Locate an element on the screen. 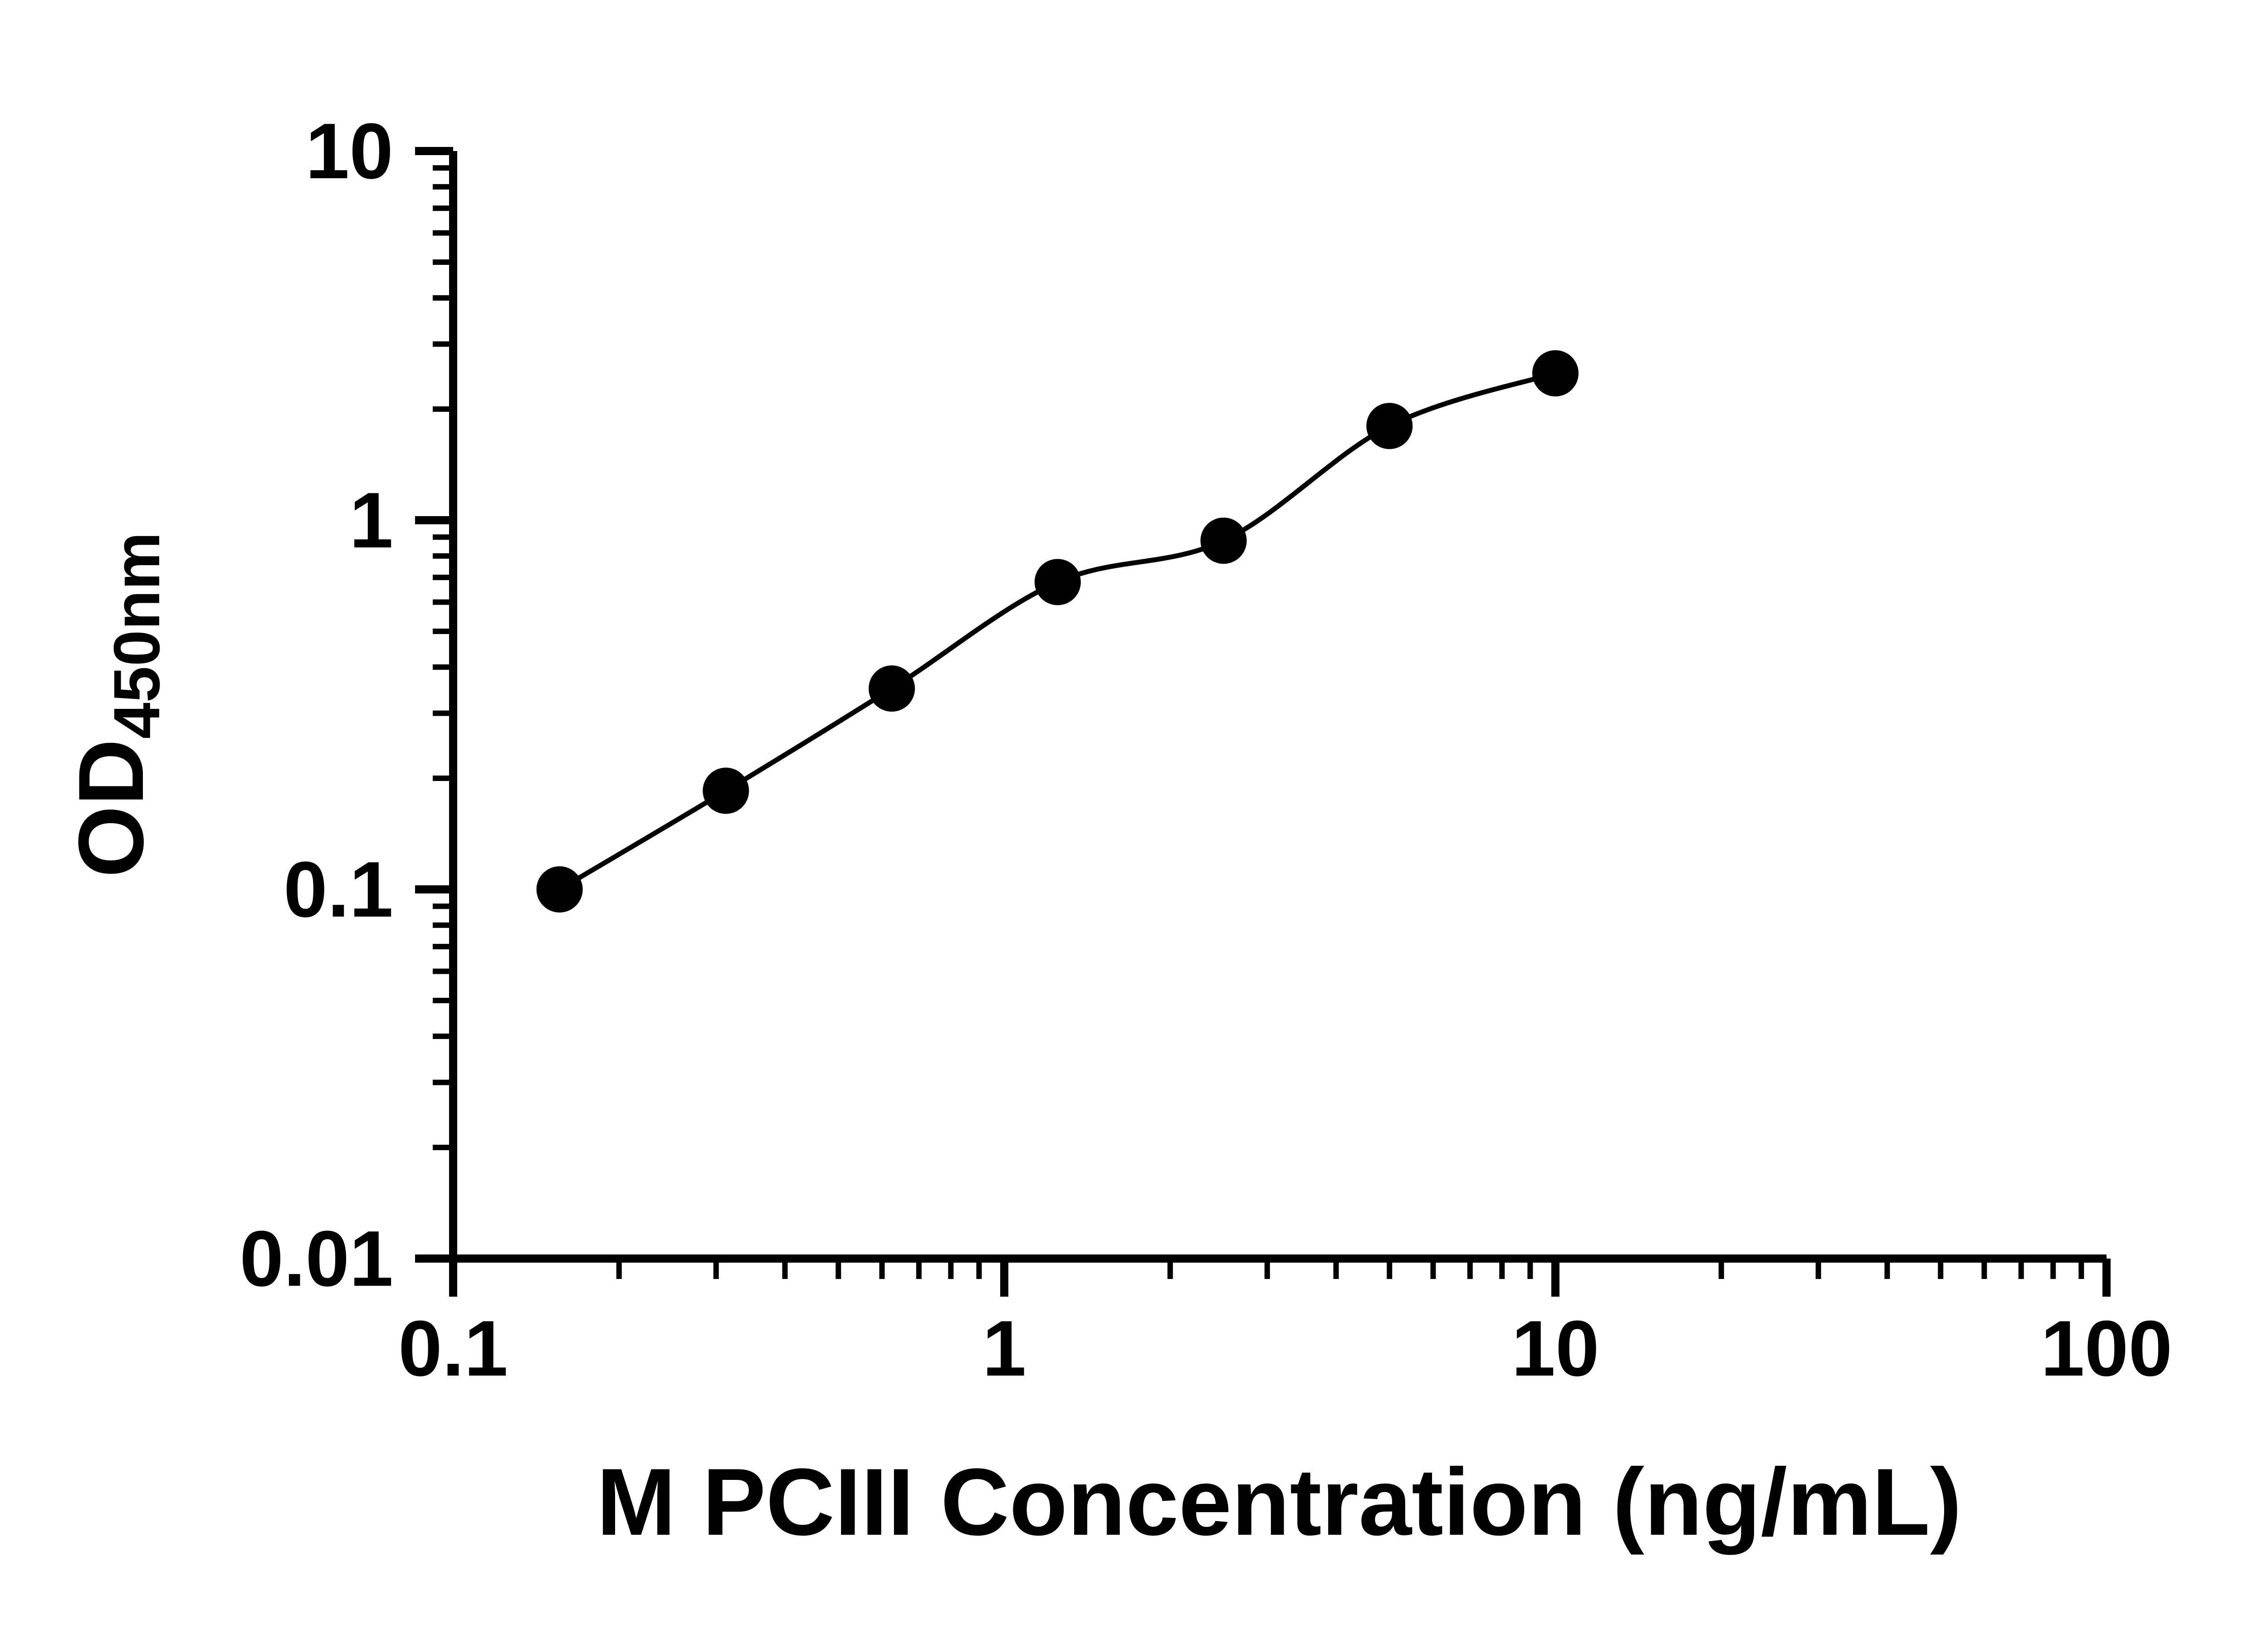 This screenshot has height=1635, width=2268. y-tick-label: 0.01 is located at coordinates (317, 1259).